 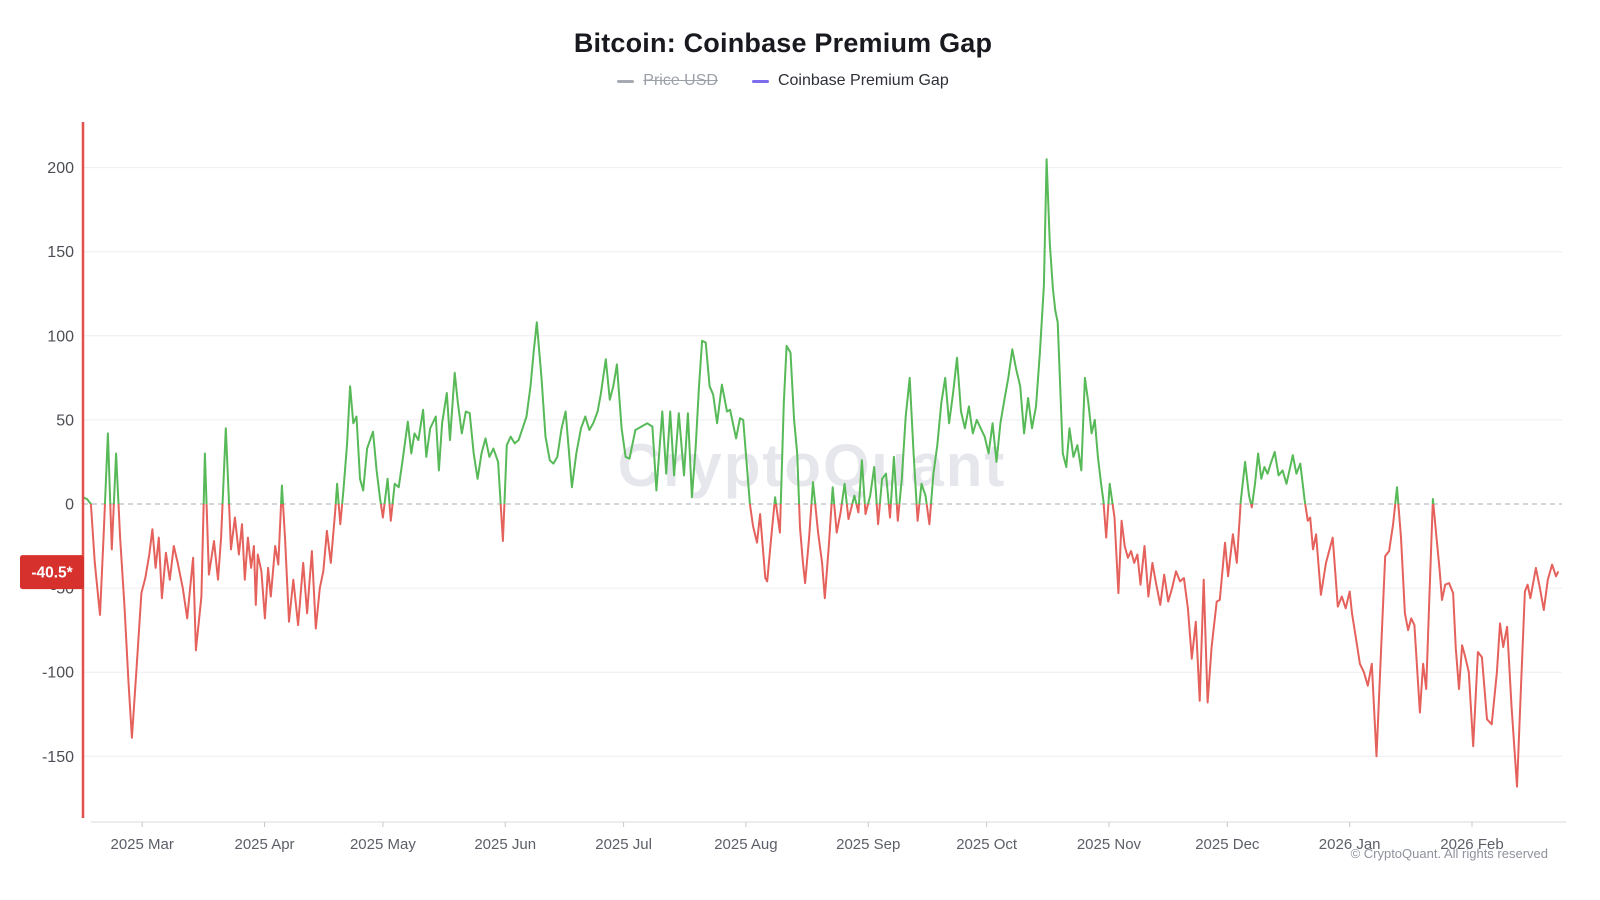 I want to click on legend: Price USD Coinbase Premium Gap, so click(x=783, y=81).